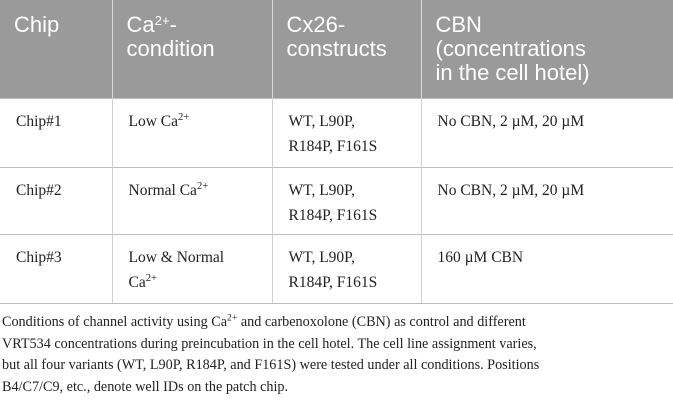 The height and width of the screenshot is (411, 673). I want to click on header-cx26-constructs: Cx26- constructs, so click(346, 49).